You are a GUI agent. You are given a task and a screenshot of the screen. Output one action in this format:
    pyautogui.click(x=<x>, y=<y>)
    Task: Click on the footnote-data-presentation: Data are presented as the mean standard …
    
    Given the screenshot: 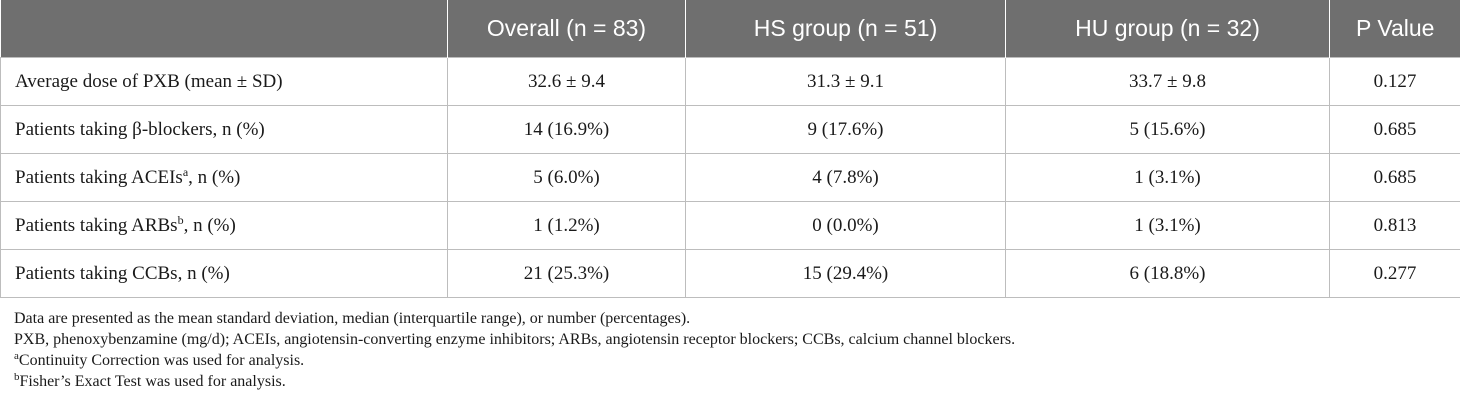 What is the action you would take?
    pyautogui.click(x=352, y=318)
    